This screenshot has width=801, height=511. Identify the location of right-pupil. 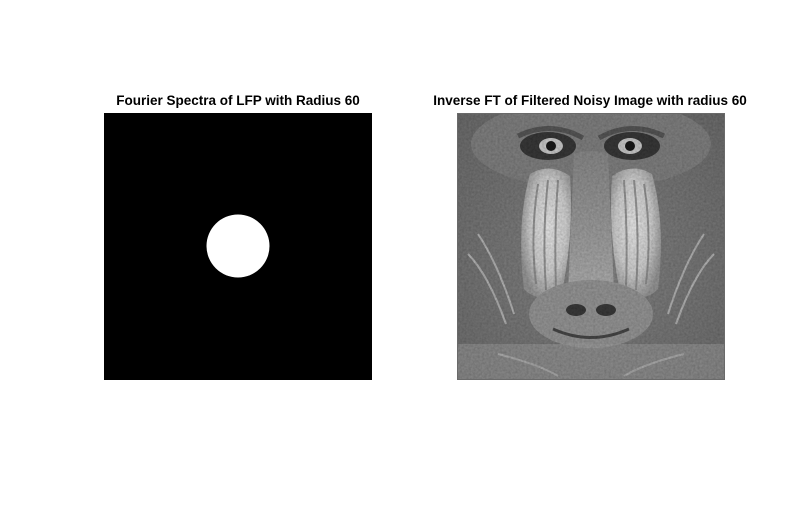
(630, 146).